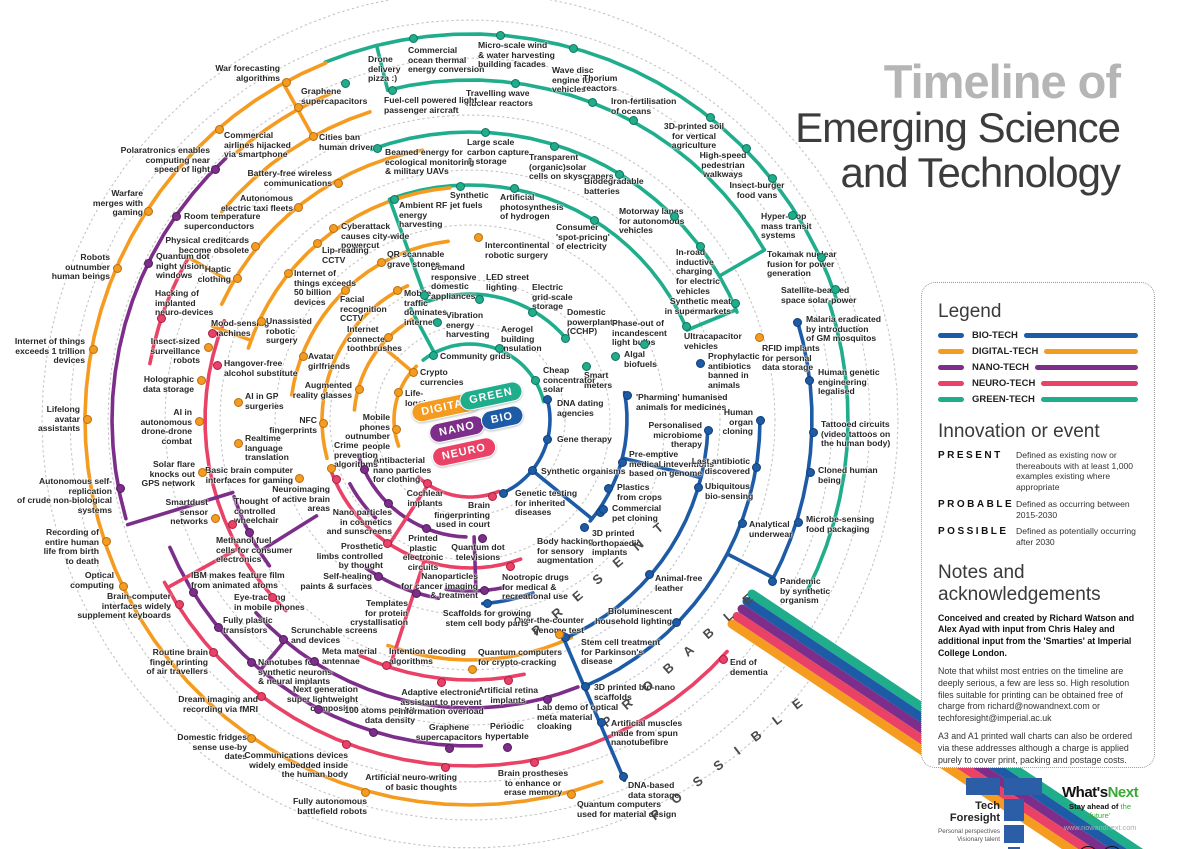  Describe the element at coordinates (218, 704) in the screenshot. I see `node-label: Dream imaging and recording via fMRI` at that location.